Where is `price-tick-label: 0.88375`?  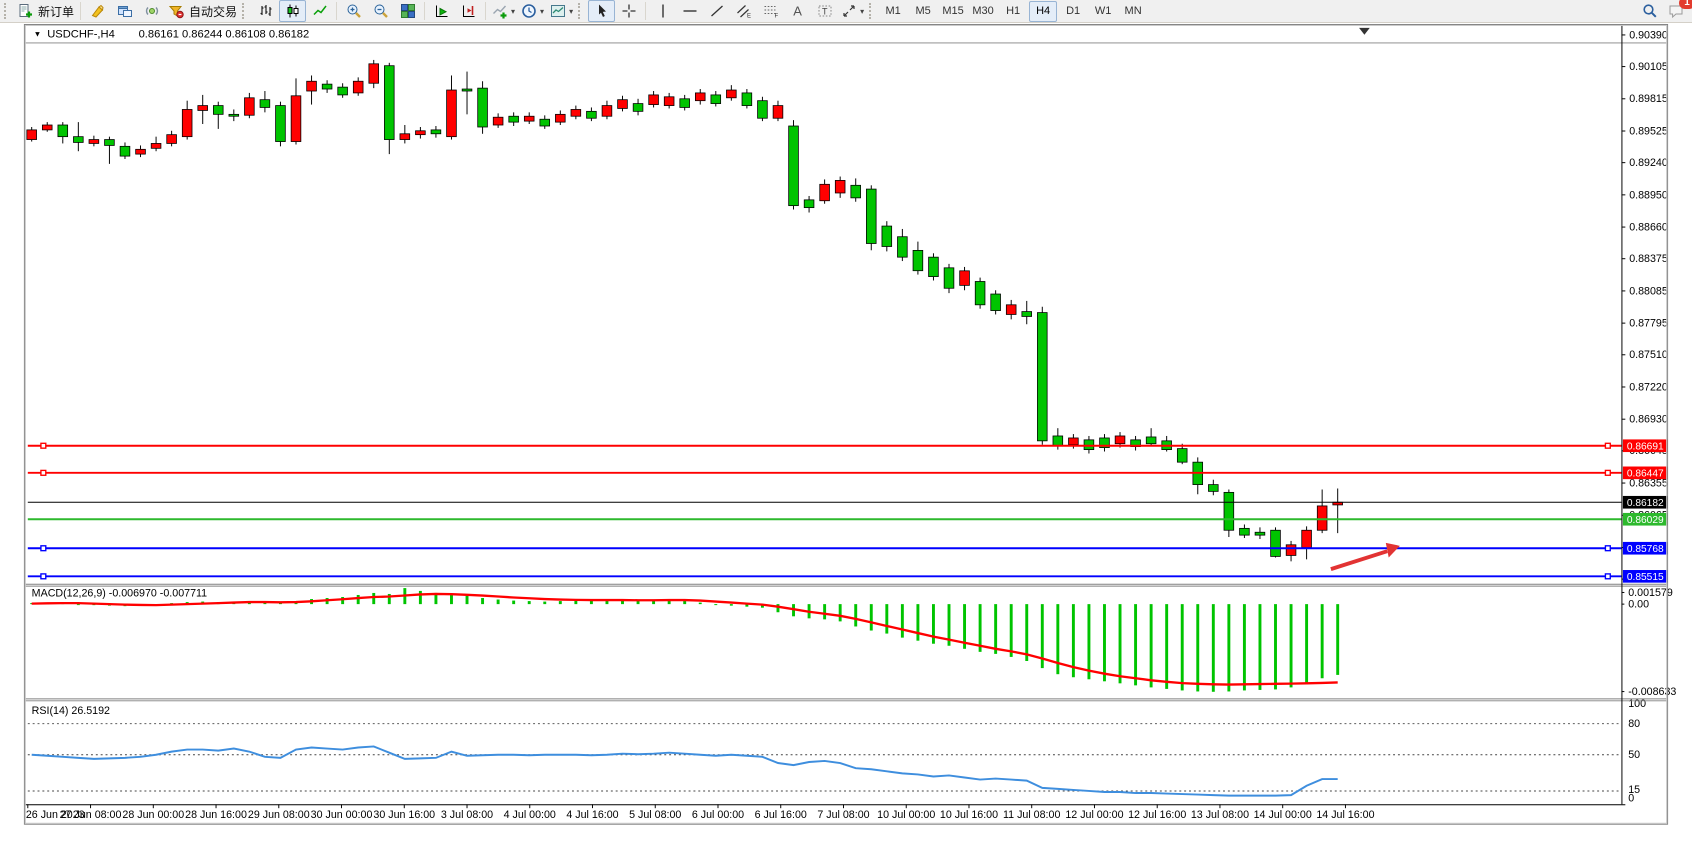
price-tick-label: 0.88375 is located at coordinates (1648, 259).